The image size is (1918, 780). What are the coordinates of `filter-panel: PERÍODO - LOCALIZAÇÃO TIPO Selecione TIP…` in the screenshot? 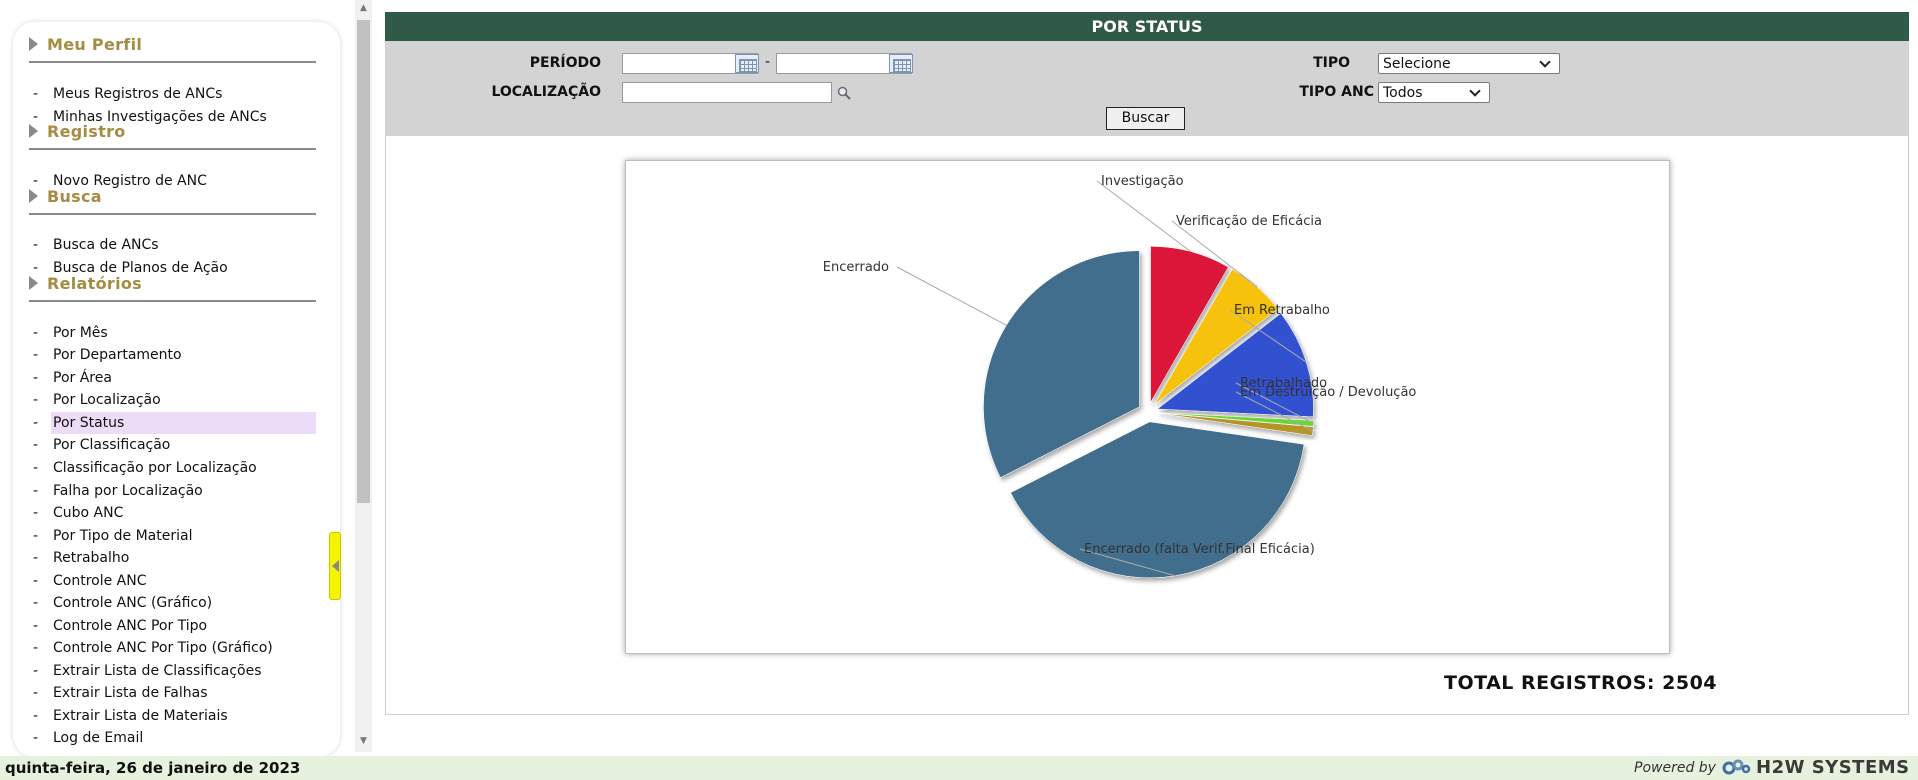 It's located at (1147, 88).